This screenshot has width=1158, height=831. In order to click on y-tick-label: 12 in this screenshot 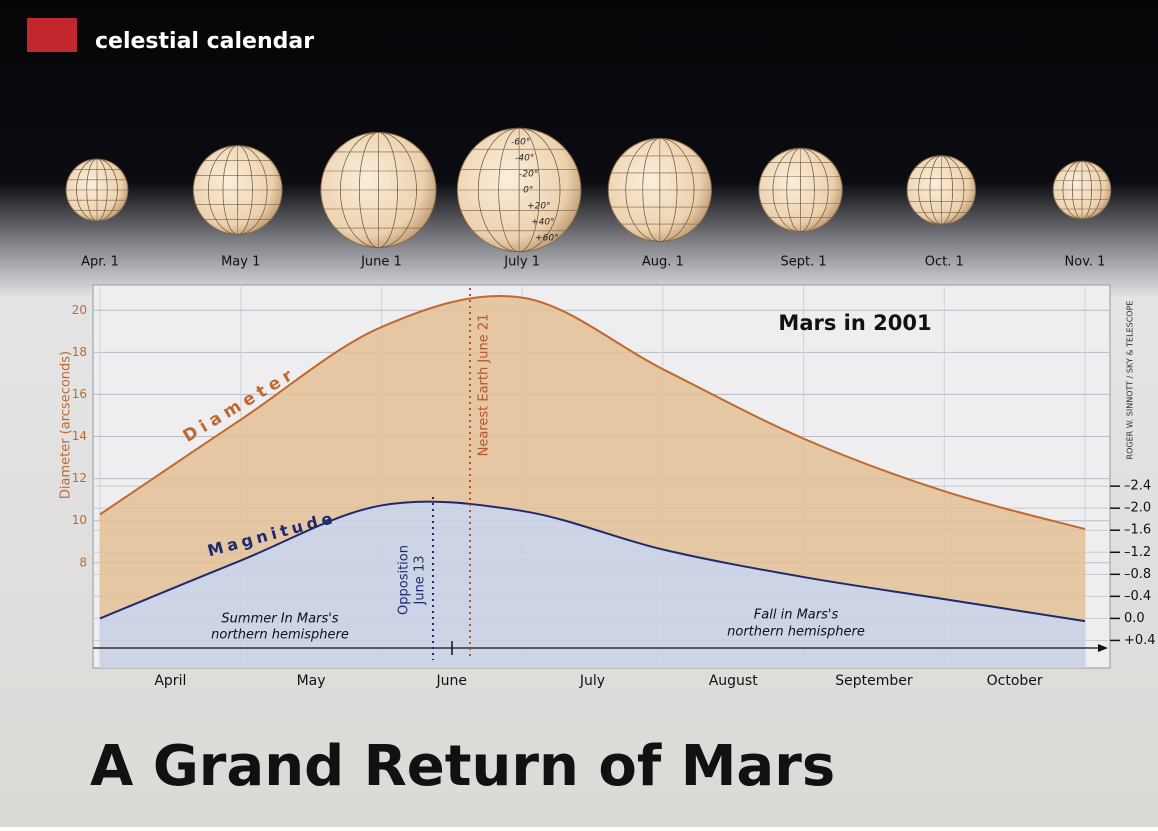, I will do `click(79, 478)`.